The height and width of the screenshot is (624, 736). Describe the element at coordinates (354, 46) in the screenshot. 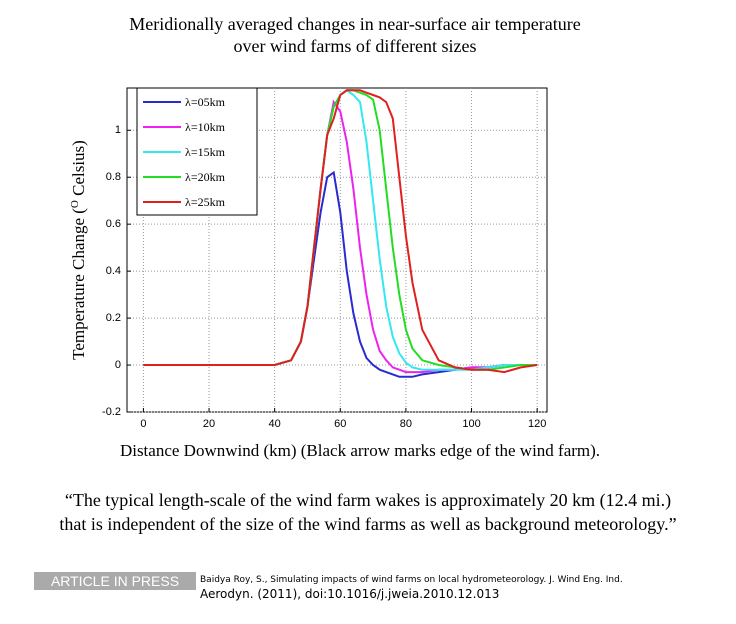

I see `chart-title: over wind farms of different sizes` at that location.